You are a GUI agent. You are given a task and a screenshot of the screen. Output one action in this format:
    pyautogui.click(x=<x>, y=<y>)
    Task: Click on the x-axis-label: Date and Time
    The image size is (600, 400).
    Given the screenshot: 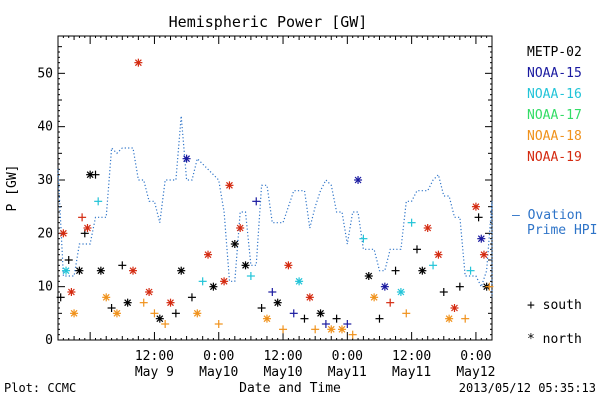 What is the action you would take?
    pyautogui.click(x=290, y=388)
    